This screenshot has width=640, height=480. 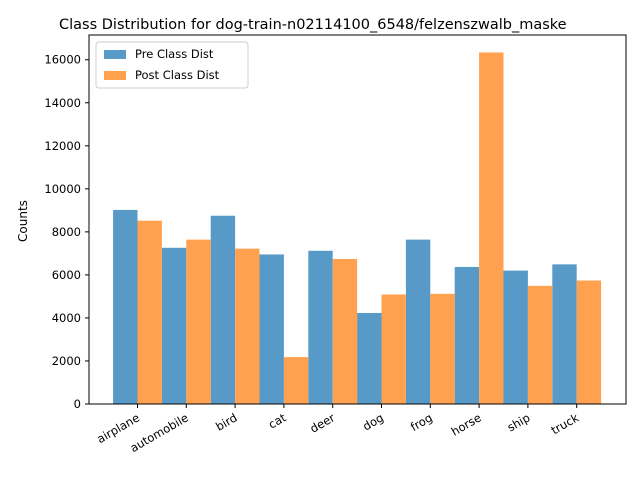 I want to click on bar-post-ship, so click(x=540, y=344).